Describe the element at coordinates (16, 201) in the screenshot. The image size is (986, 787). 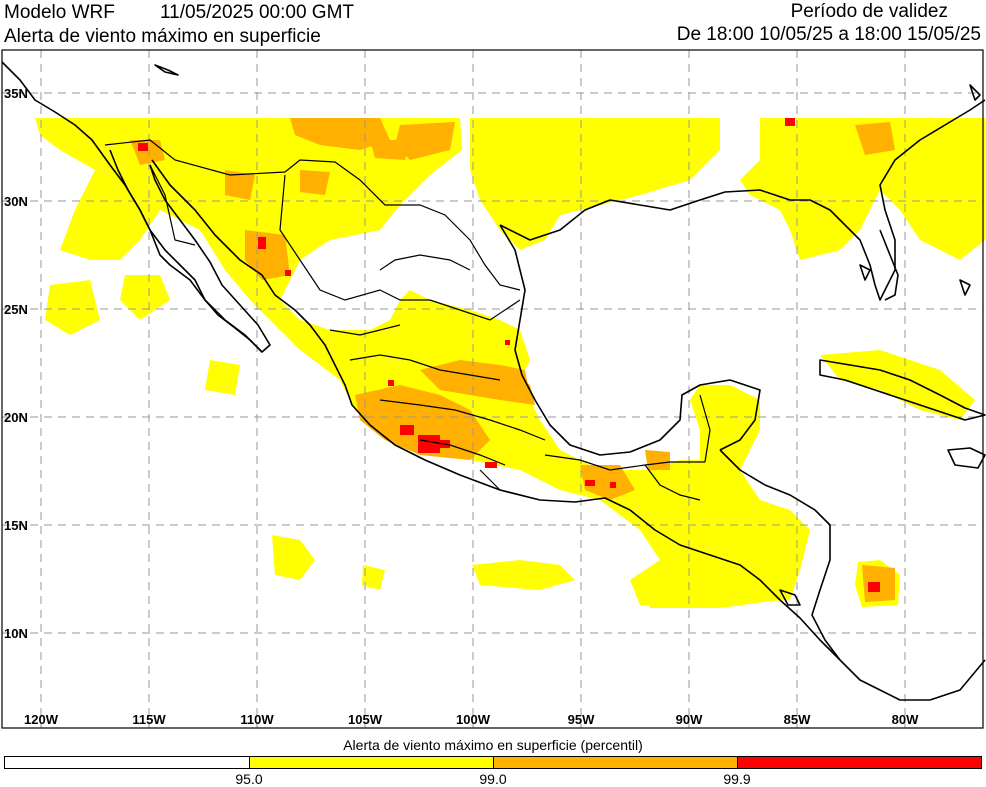
I see `lat-label-30n: 30N` at that location.